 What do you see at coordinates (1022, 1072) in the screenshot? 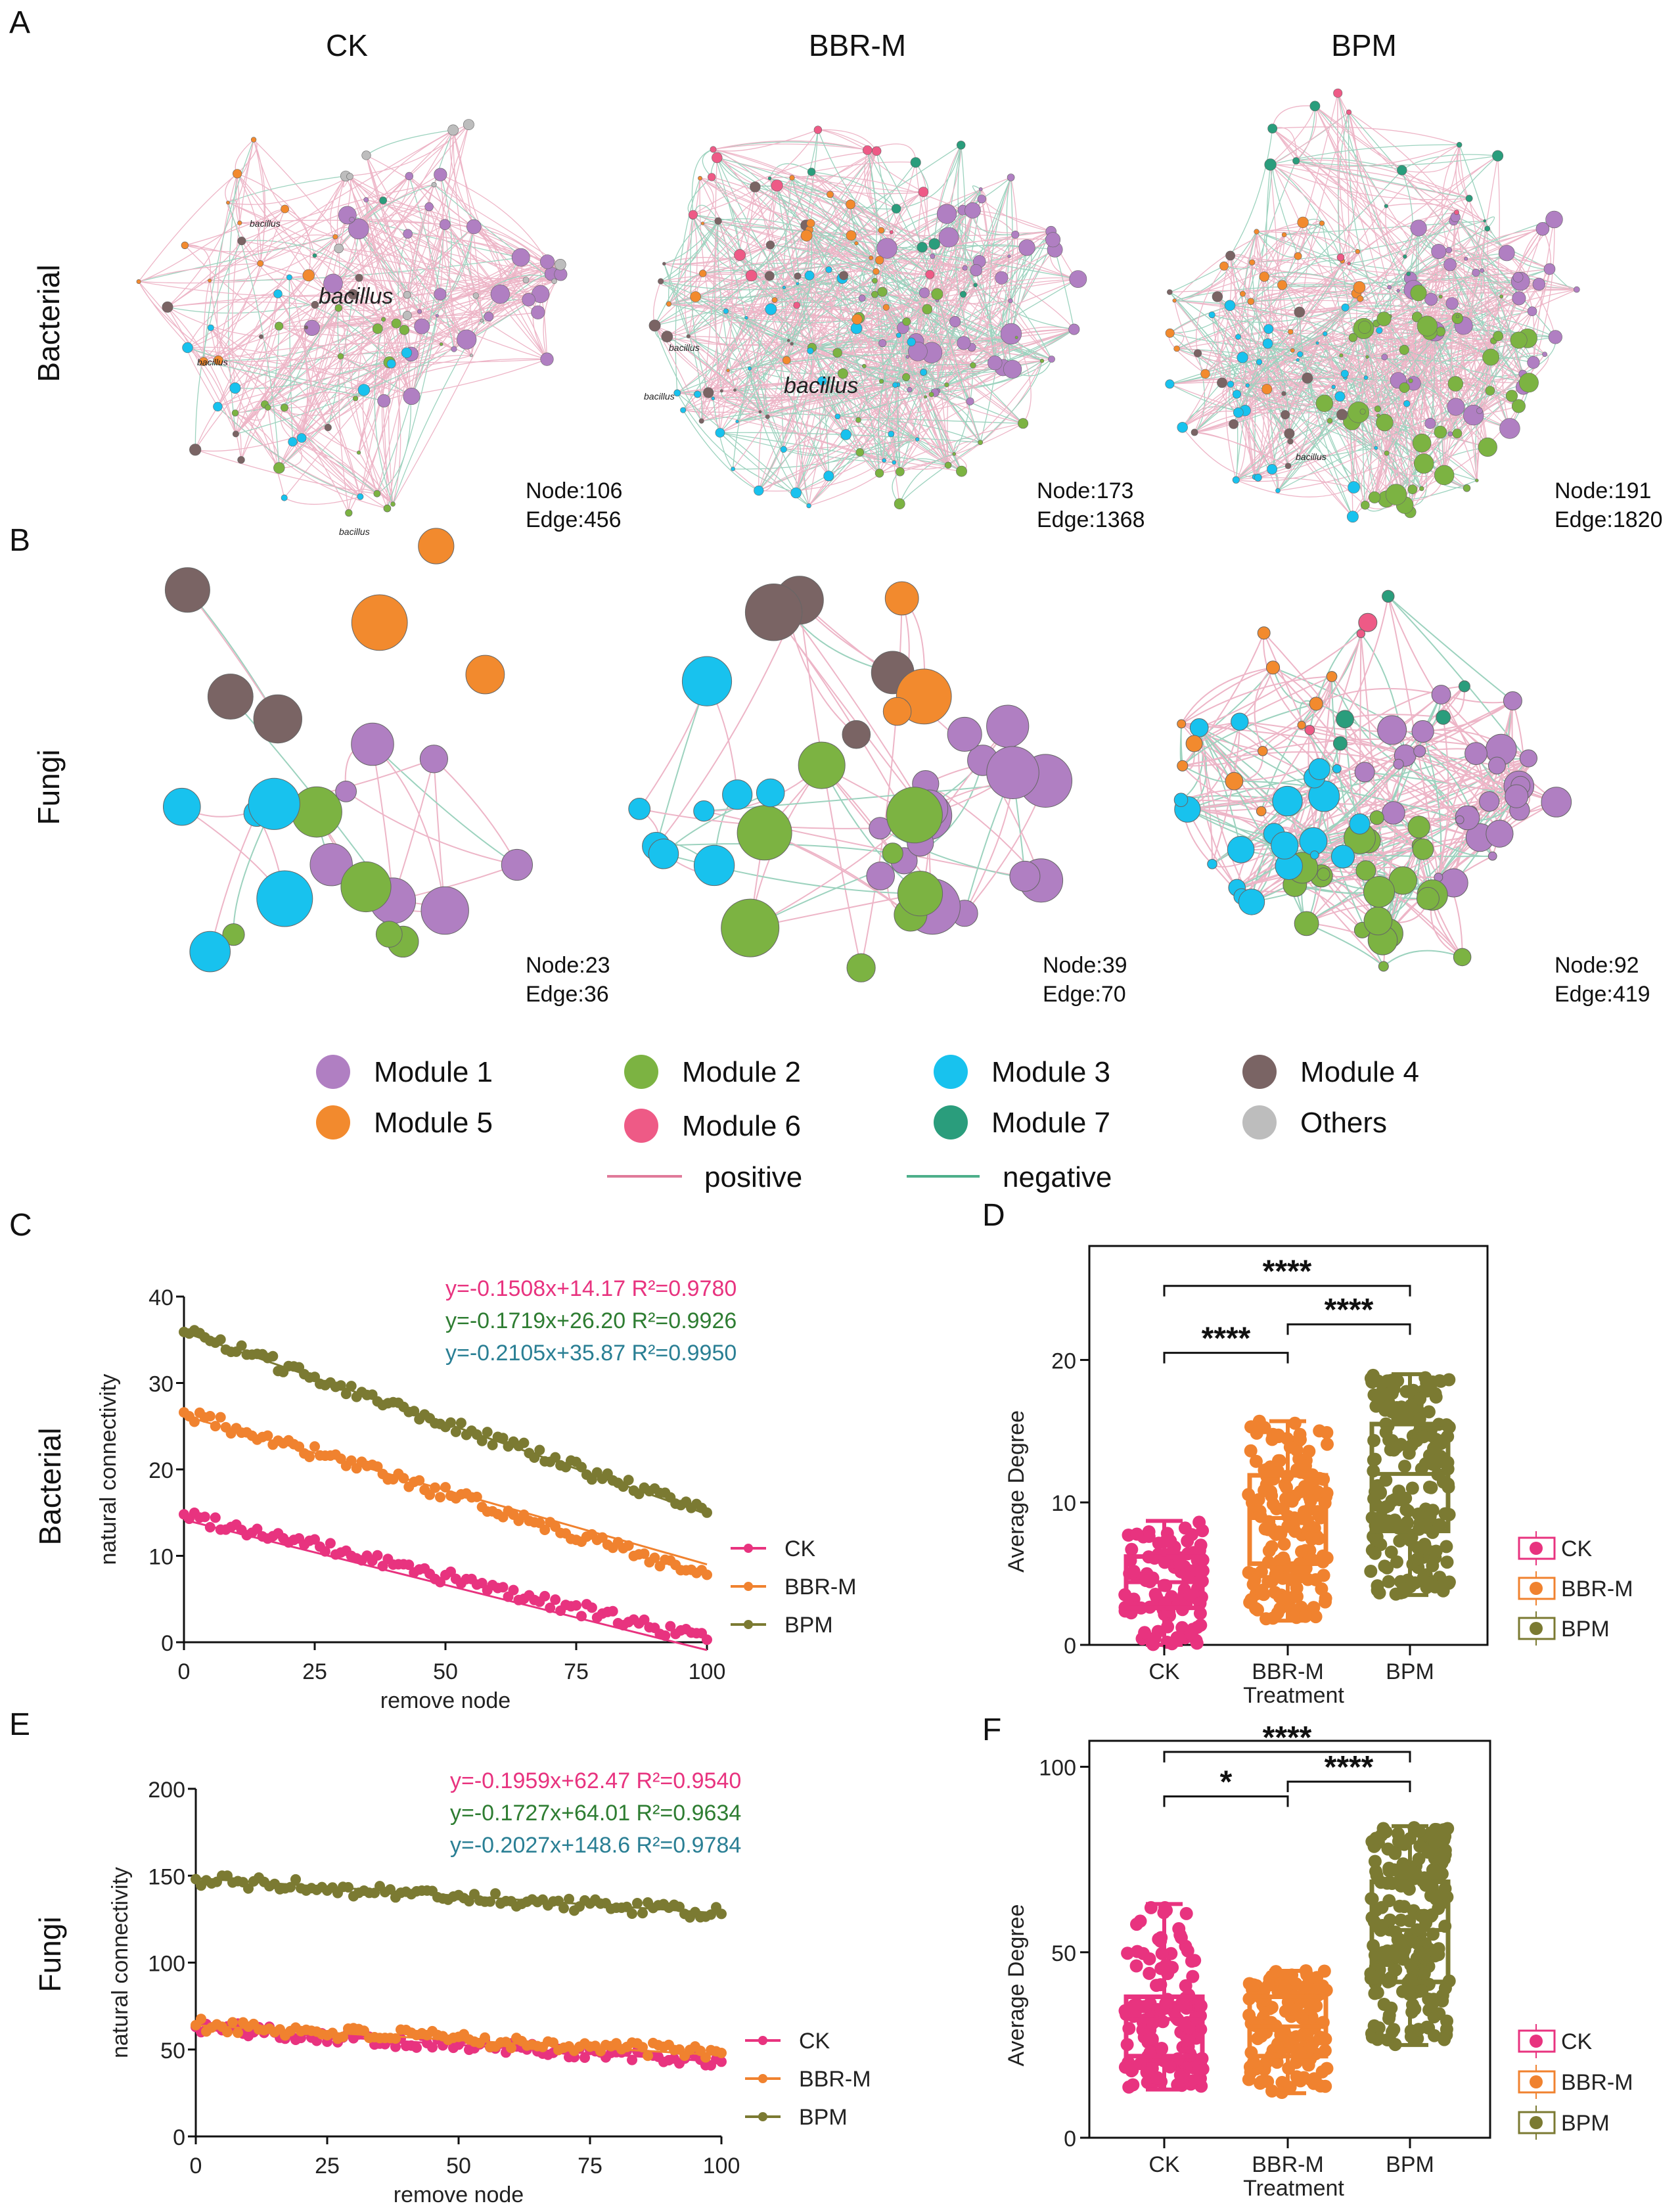
I see `legend-item-module-3: Module 3` at bounding box center [1022, 1072].